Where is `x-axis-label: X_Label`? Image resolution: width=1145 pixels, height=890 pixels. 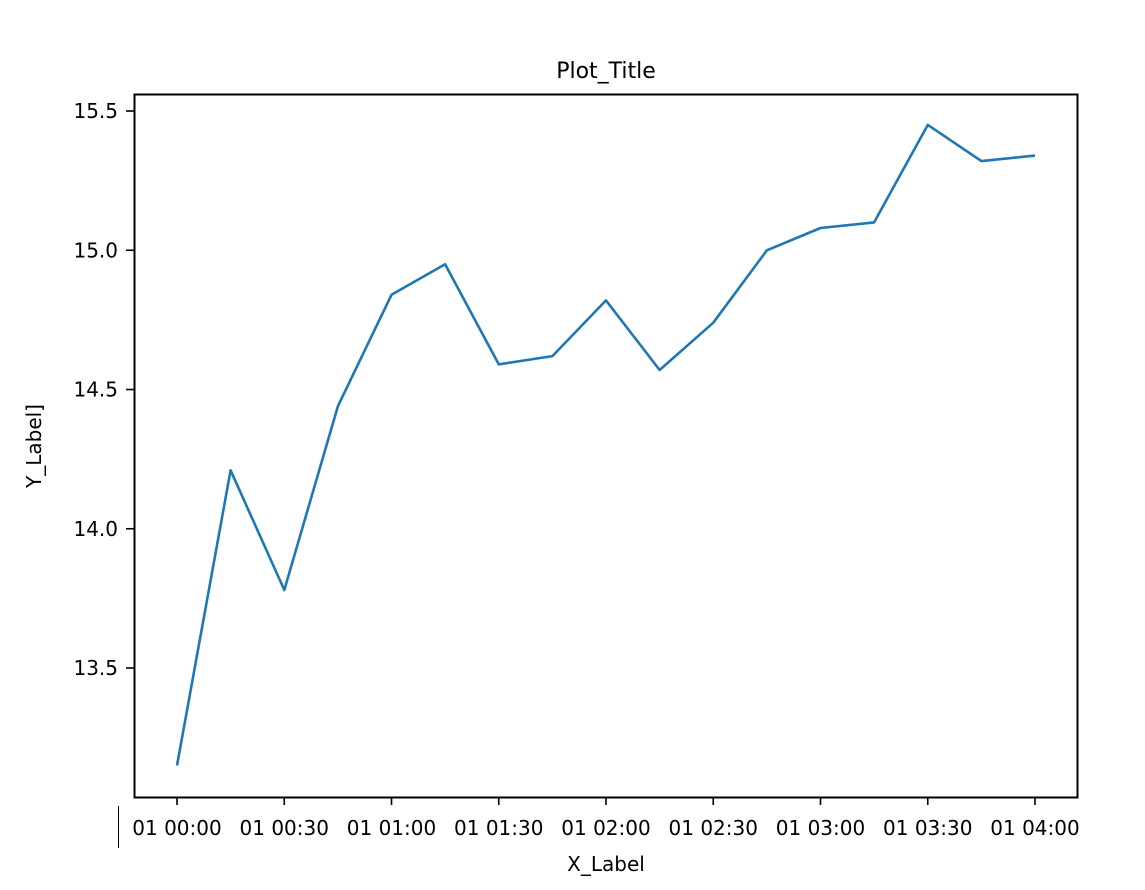
x-axis-label: X_Label is located at coordinates (606, 864).